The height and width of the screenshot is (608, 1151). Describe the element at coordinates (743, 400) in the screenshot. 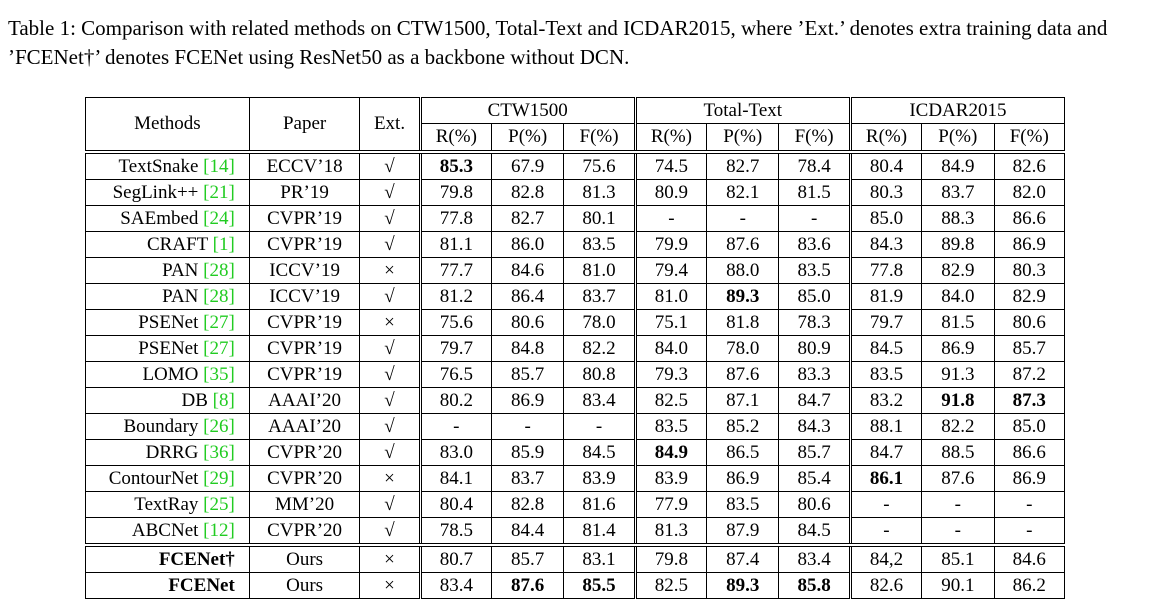

I see `value-cell: 87.1` at that location.